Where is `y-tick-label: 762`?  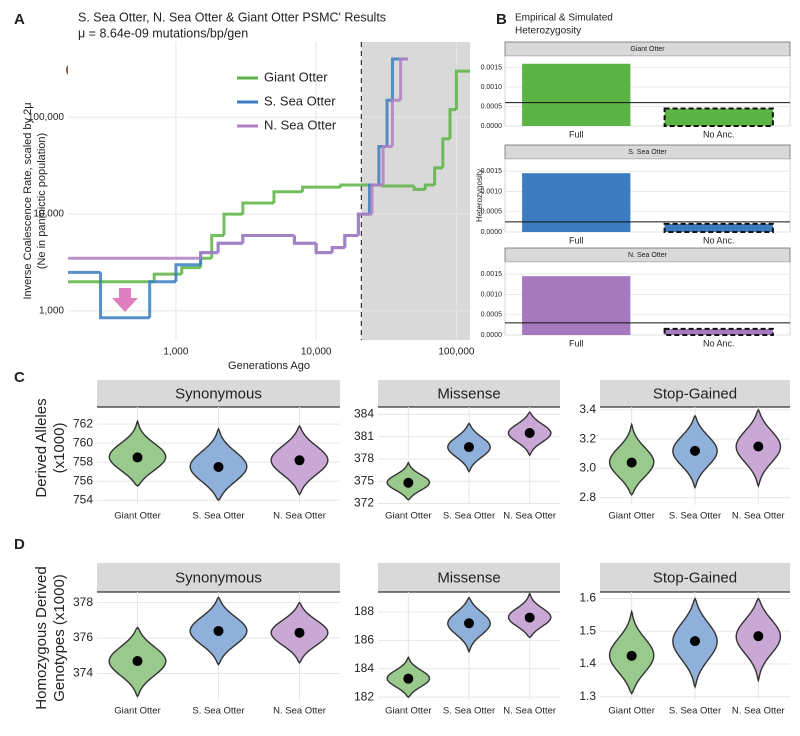
y-tick-label: 762 is located at coordinates (83, 423).